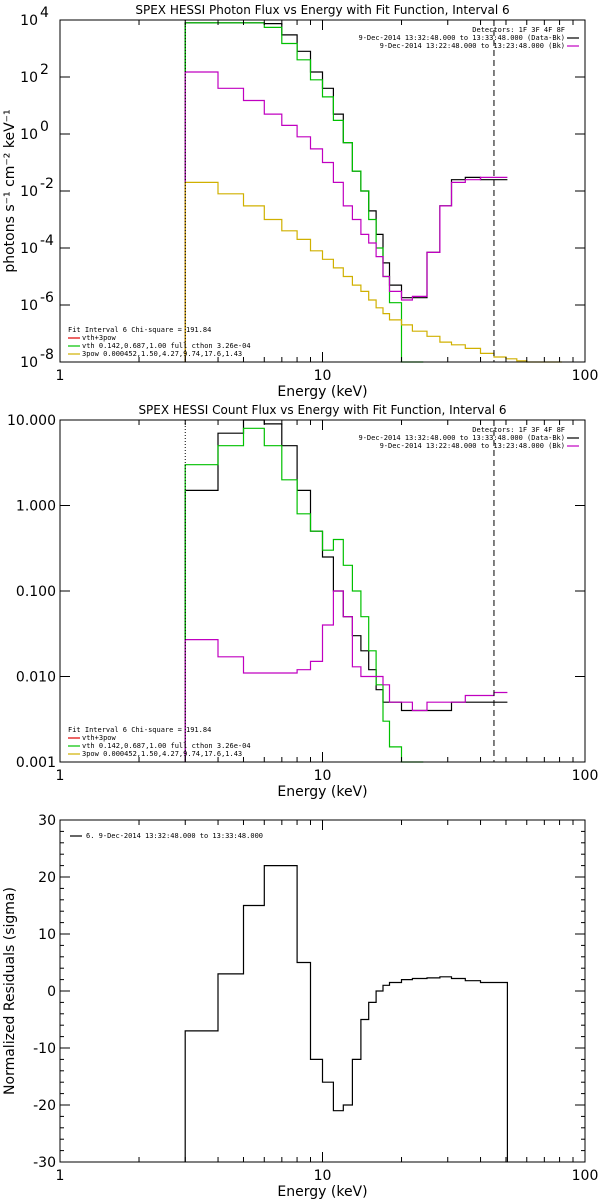 Image resolution: width=600 pixels, height=1200 pixels. I want to click on y-tick-label: 0.001, so click(36, 763).